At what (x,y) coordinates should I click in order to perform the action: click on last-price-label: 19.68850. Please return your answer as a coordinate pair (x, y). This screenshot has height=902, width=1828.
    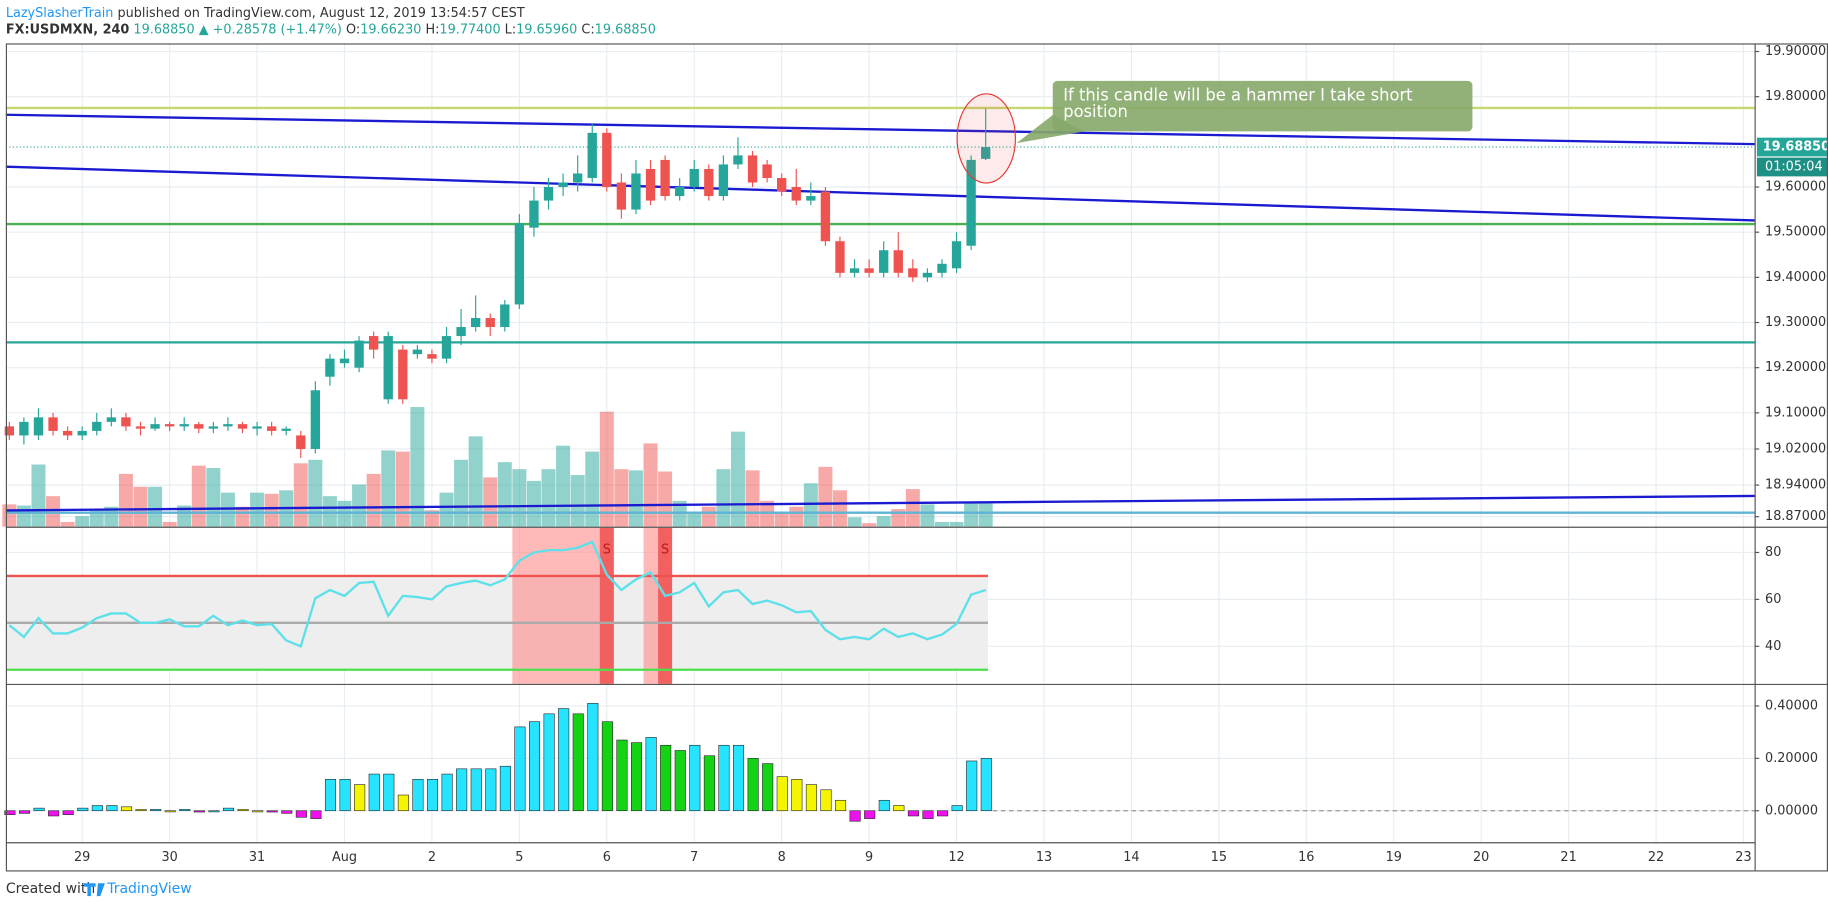
    Looking at the image, I should click on (1795, 147).